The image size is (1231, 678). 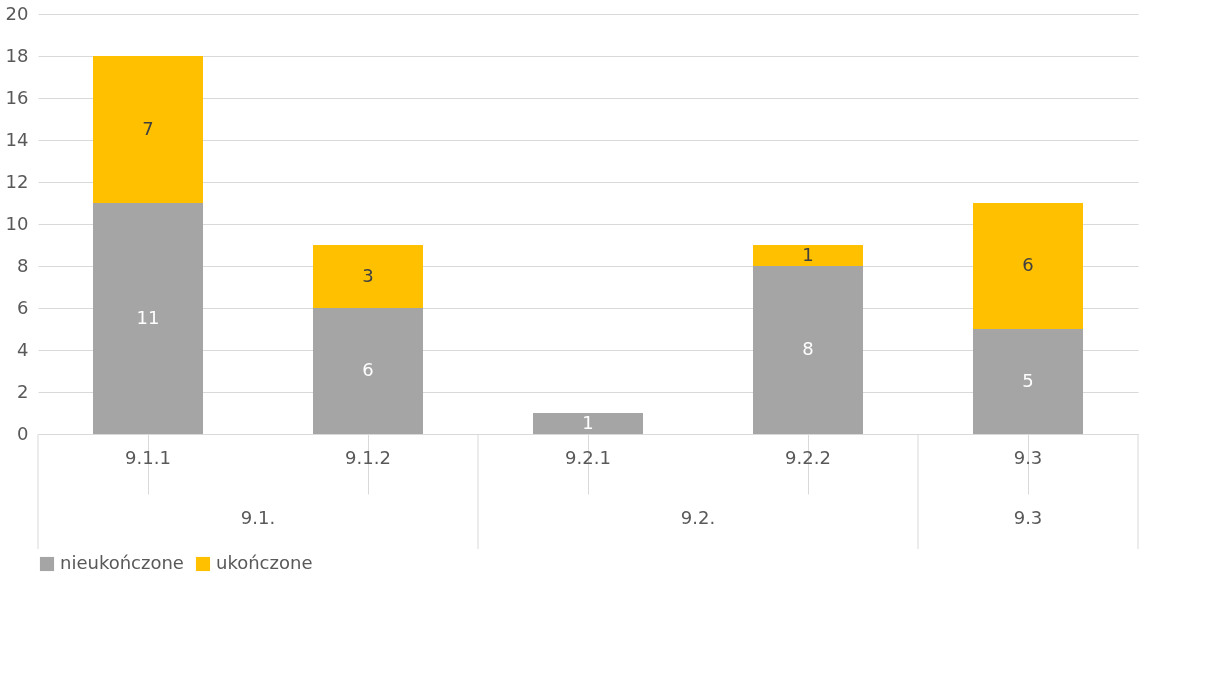 What do you see at coordinates (17, 181) in the screenshot?
I see `y-tick-label: 12` at bounding box center [17, 181].